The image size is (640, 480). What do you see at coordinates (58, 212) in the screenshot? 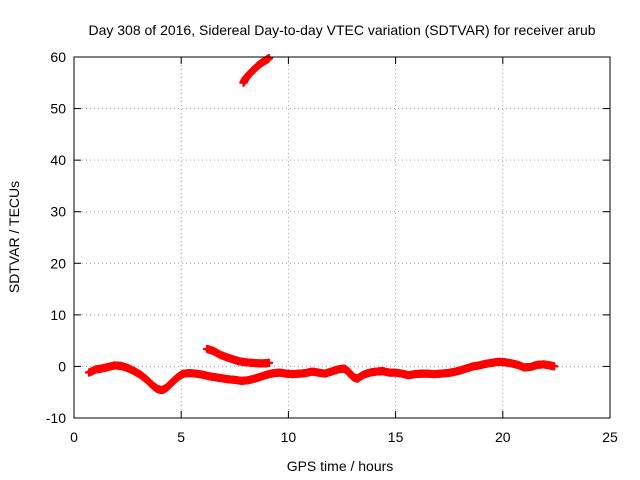
I see `y-tick-label: 30` at bounding box center [58, 212].